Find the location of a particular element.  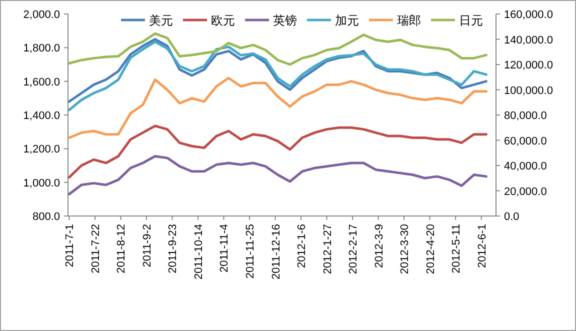

y2-tick-label: 40,000.0 is located at coordinates (525, 166).